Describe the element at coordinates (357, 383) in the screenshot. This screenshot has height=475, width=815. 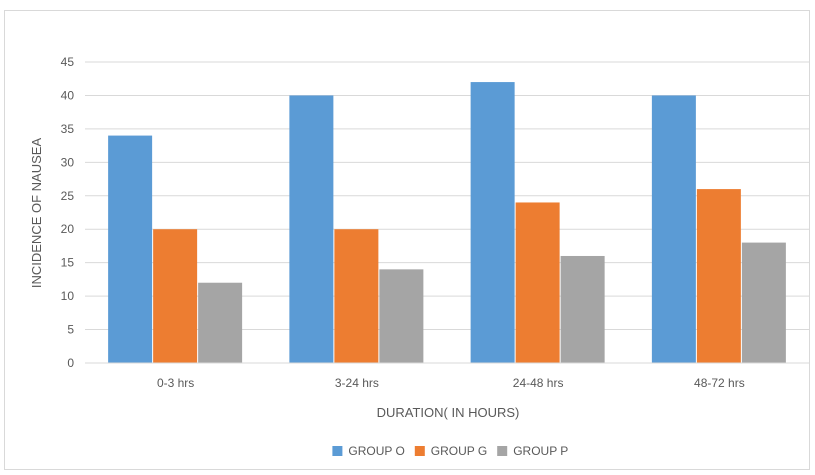
I see `x-tick-label: 3-24 hrs` at that location.